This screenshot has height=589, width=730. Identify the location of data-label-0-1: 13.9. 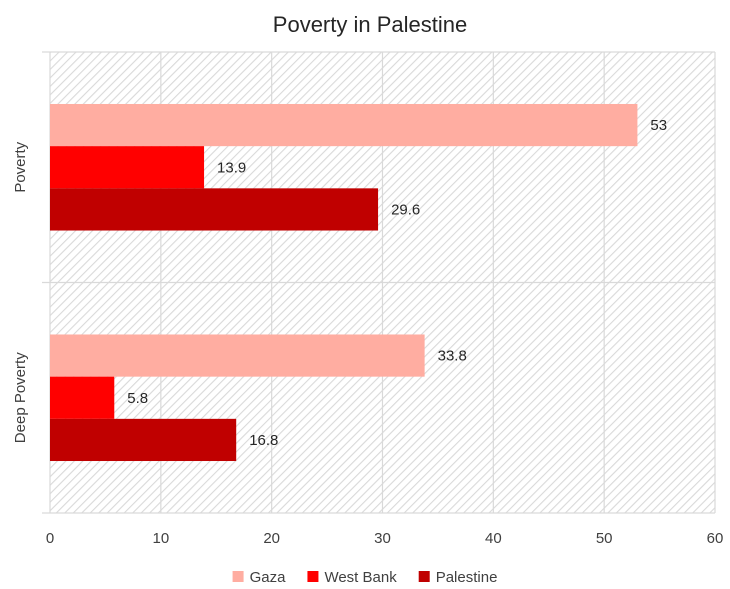
(231, 167).